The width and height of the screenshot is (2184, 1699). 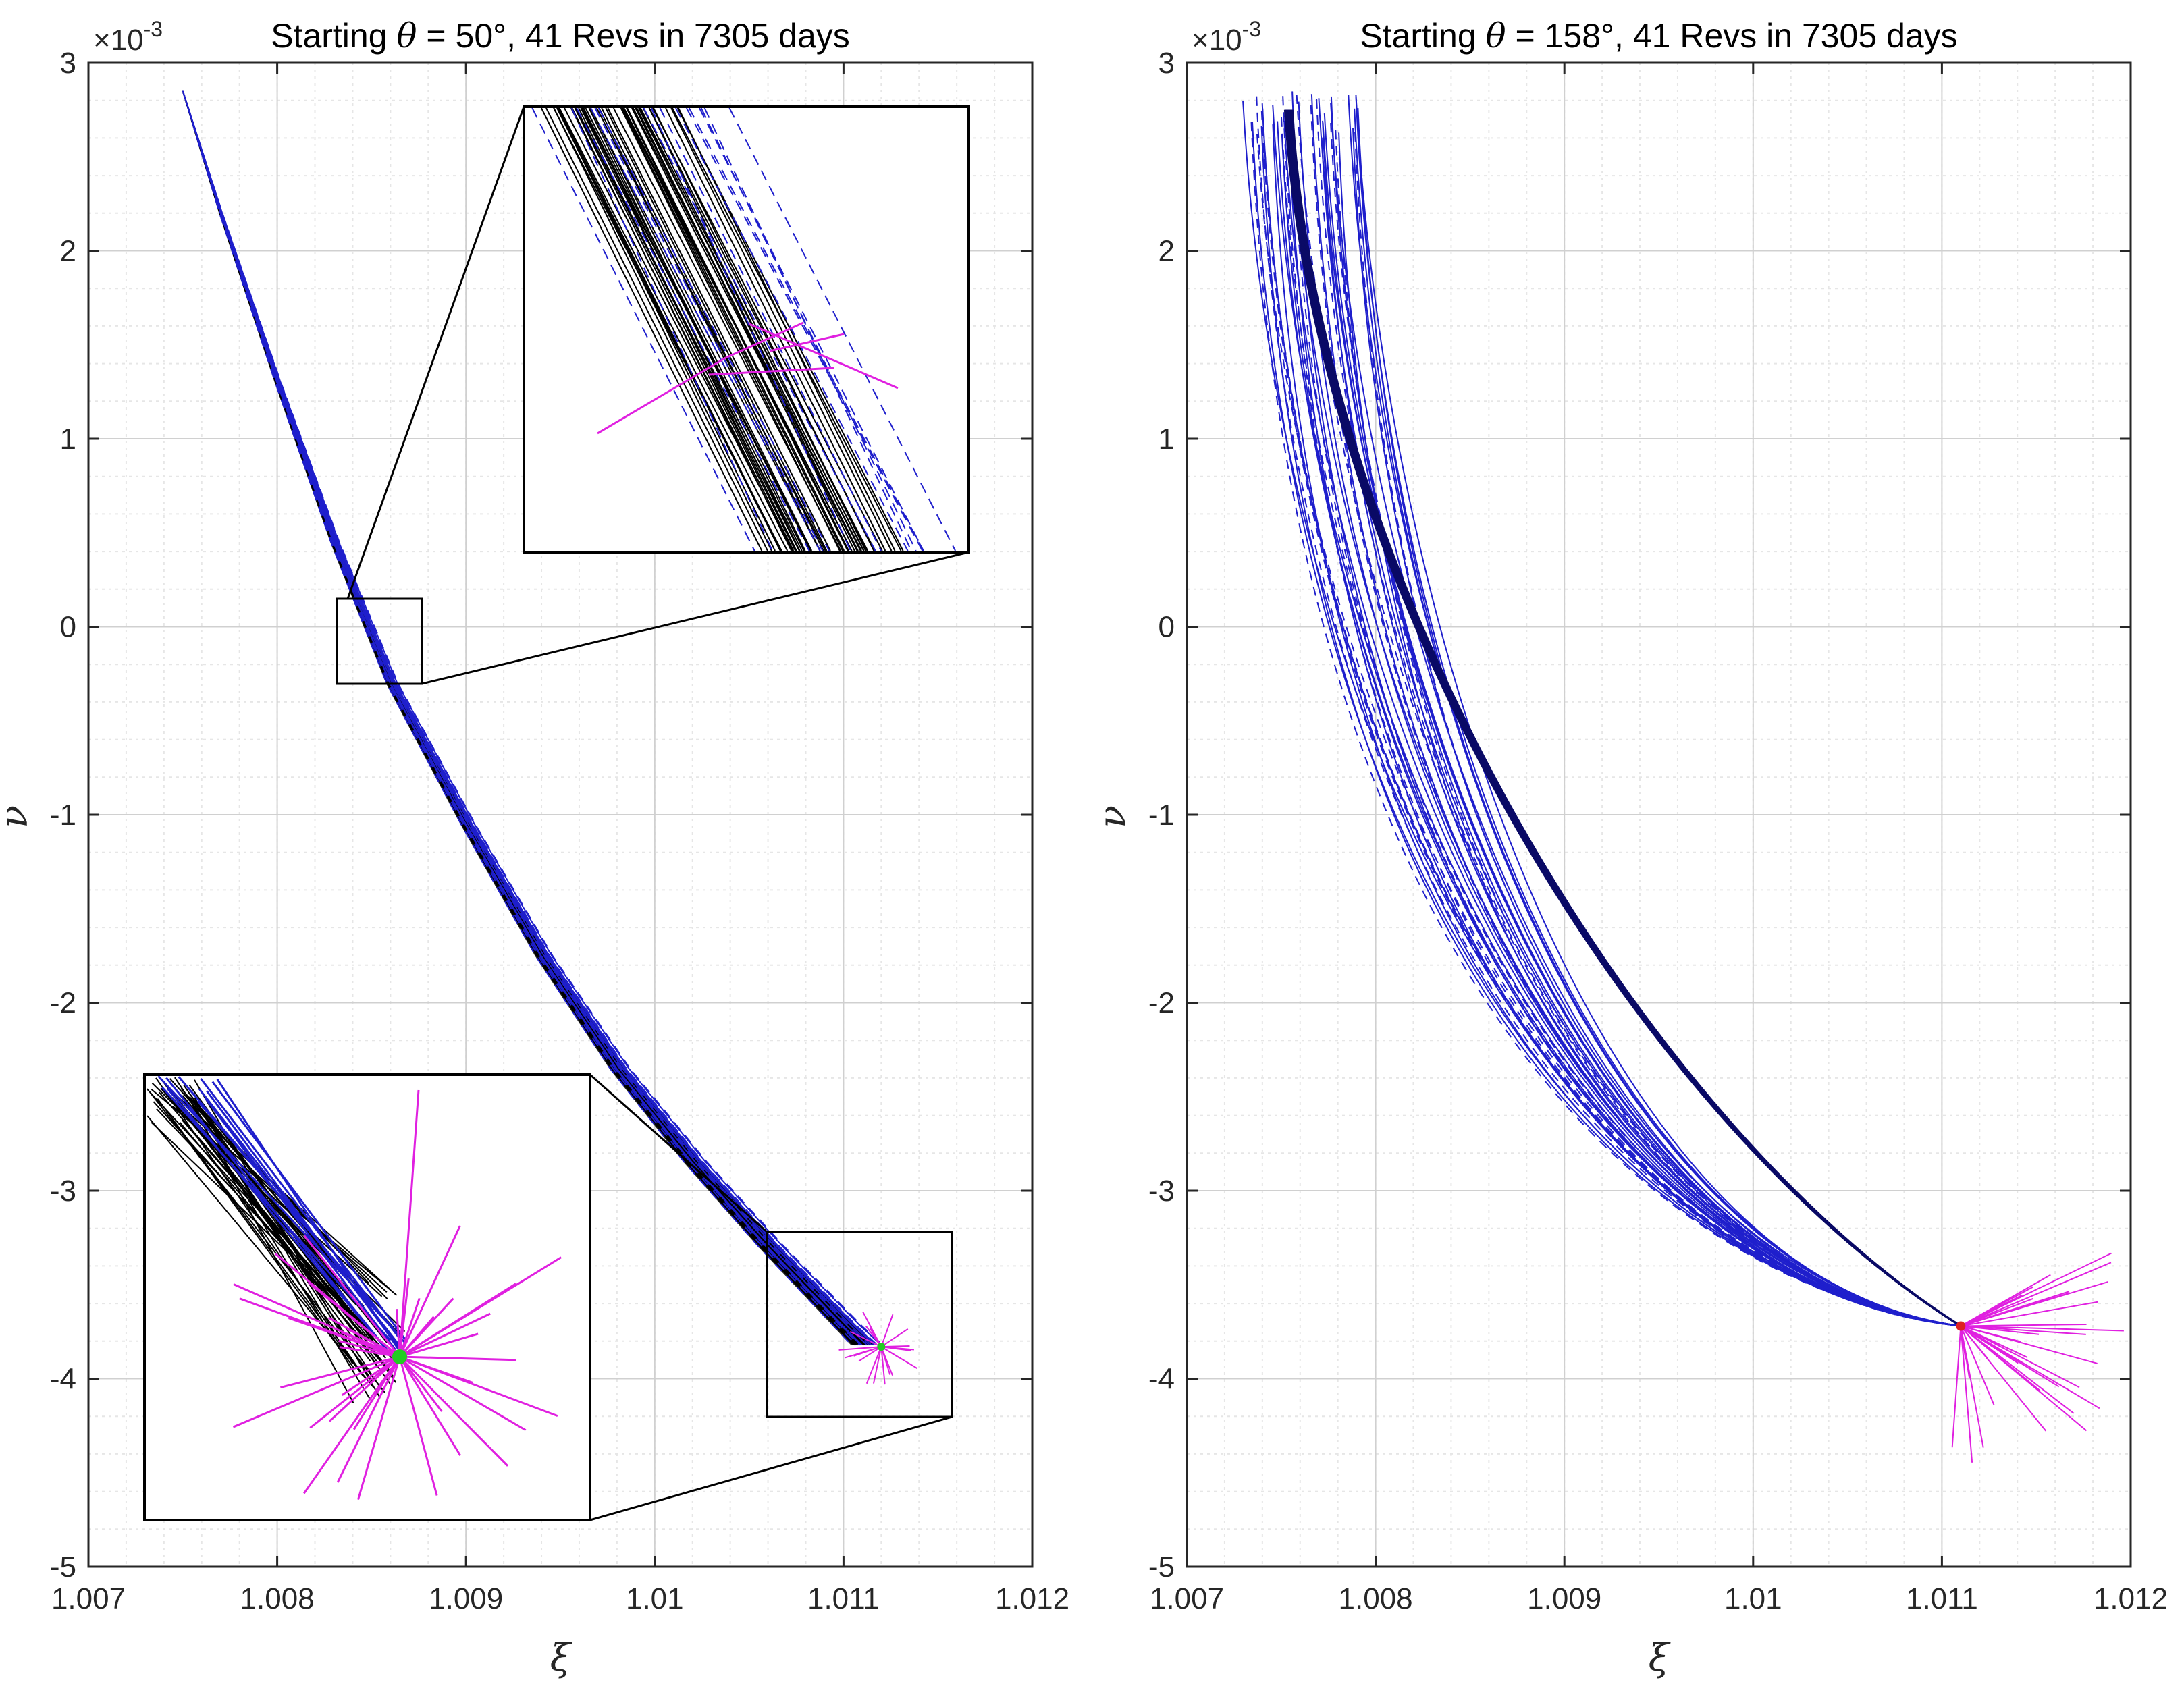 What do you see at coordinates (1961, 1326) in the screenshot?
I see `convergence-point-marker` at bounding box center [1961, 1326].